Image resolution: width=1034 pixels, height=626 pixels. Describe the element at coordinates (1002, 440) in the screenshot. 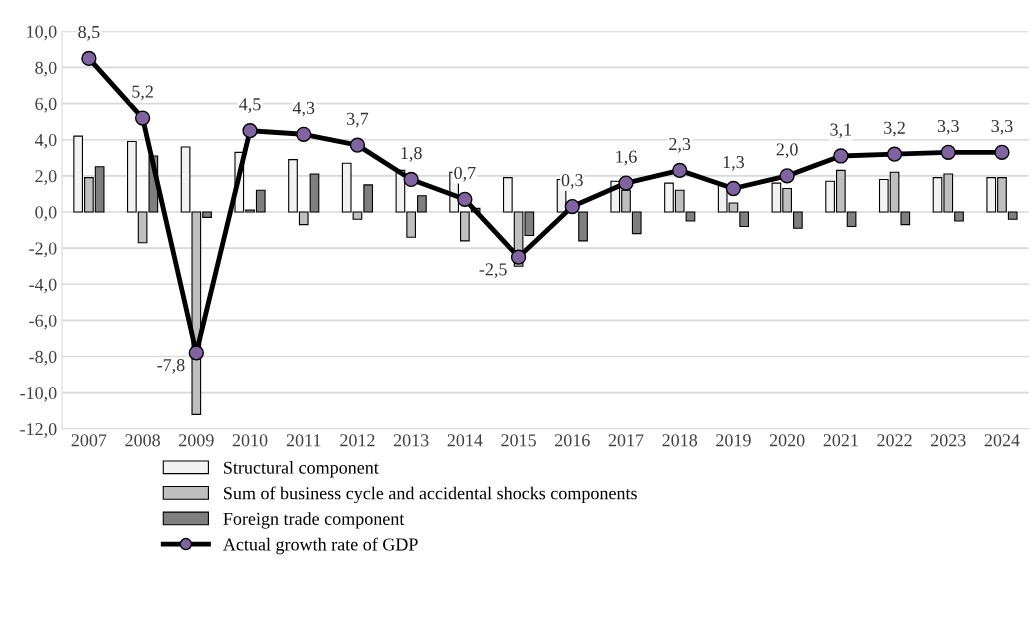

I see `x-tick-label: 2024` at that location.